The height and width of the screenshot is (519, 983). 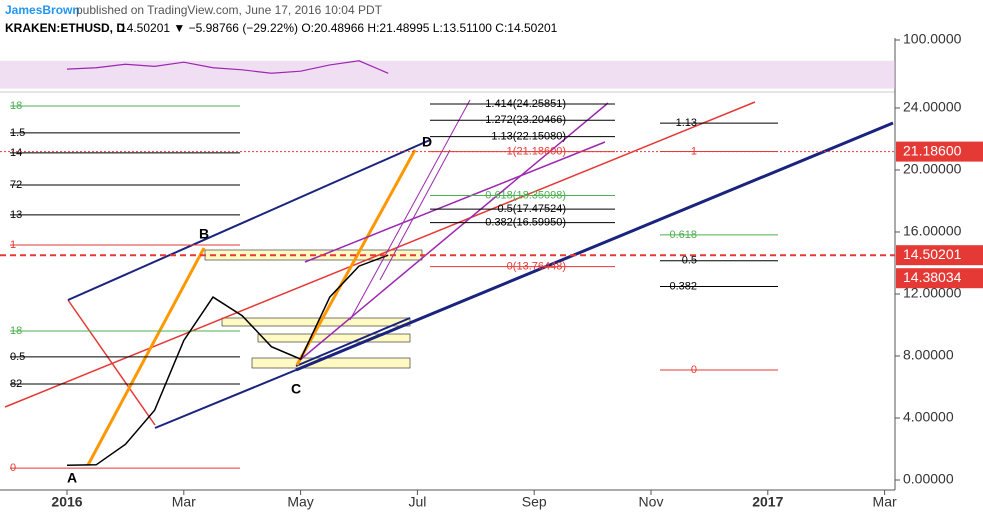 What do you see at coordinates (525, 195) in the screenshot?
I see `fib-label: 0.618(18.35098)` at bounding box center [525, 195].